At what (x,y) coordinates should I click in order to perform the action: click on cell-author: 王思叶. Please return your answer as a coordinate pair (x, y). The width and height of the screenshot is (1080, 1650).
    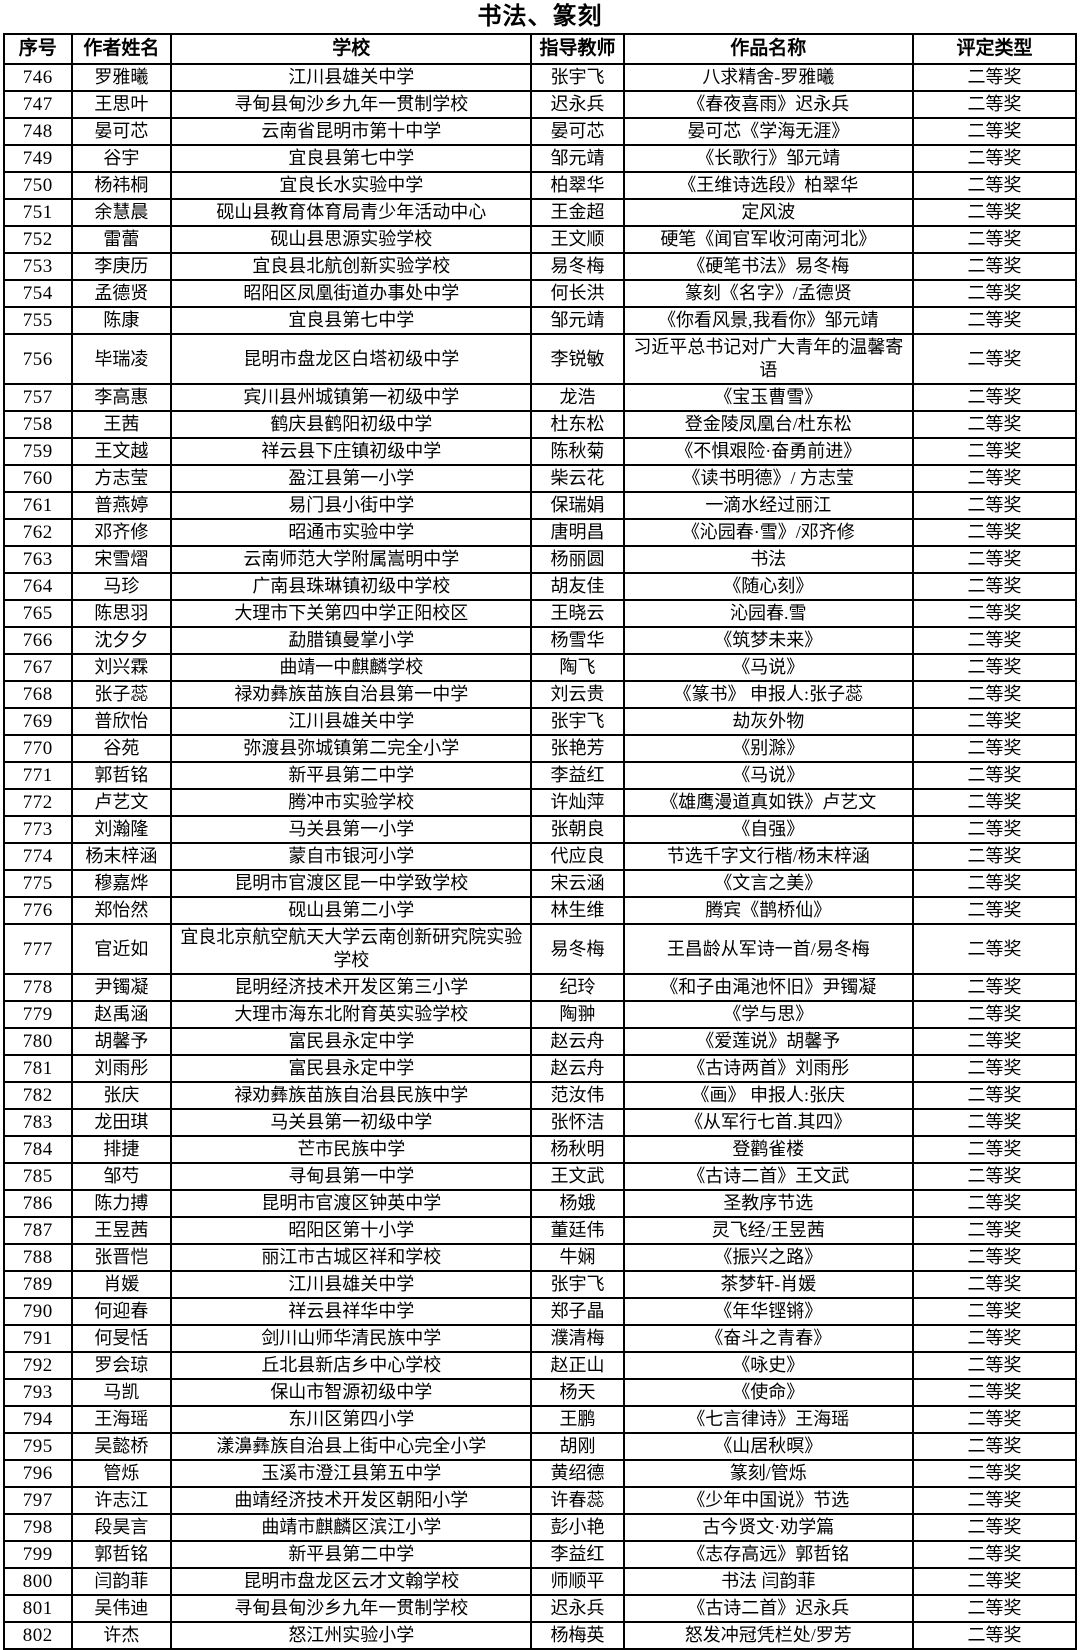
    Looking at the image, I should click on (121, 104).